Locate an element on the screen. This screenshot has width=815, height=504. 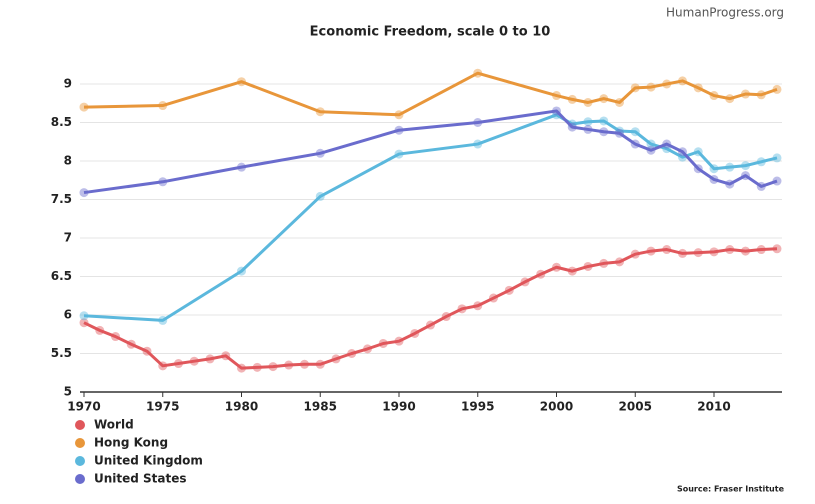
x-tick-label: 1990 is located at coordinates (398, 407).